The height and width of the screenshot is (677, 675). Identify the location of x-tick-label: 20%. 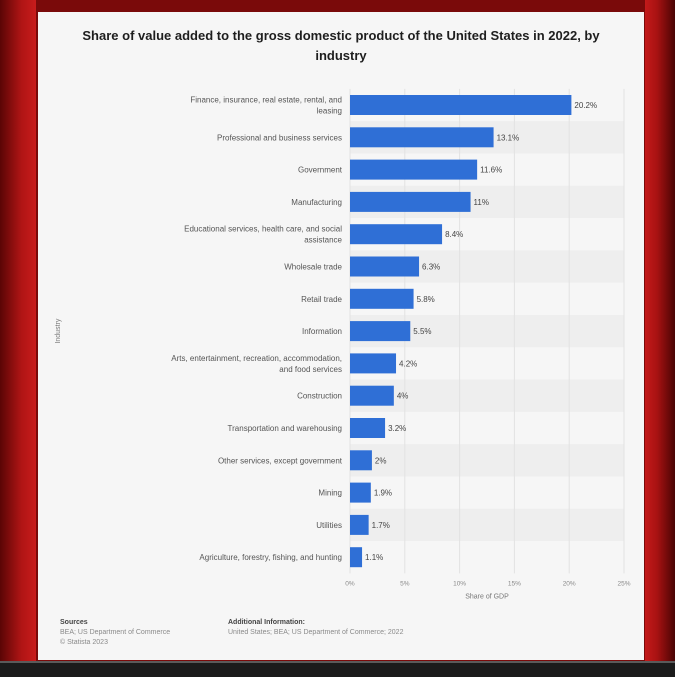
(569, 583).